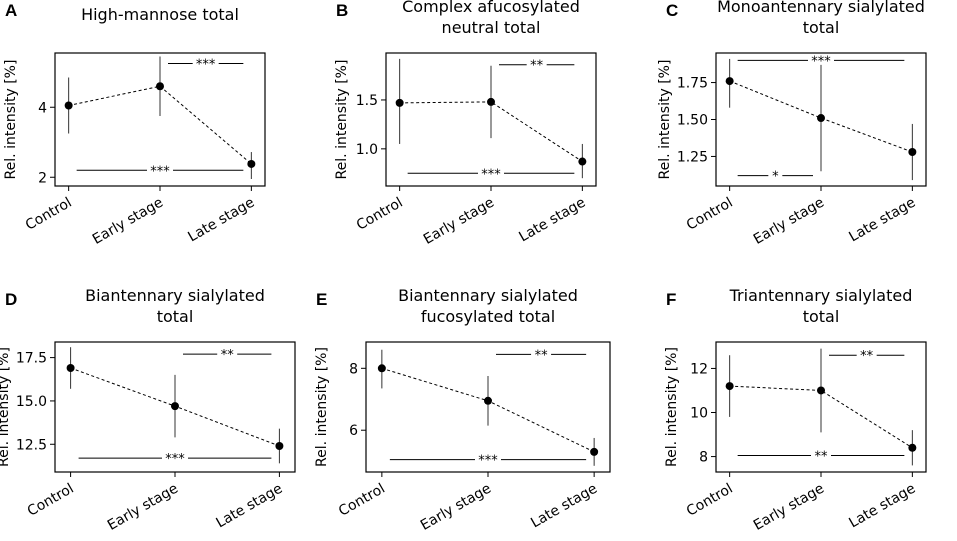 This screenshot has height=541, width=957. I want to click on y-tick-label: 10, so click(699, 414).